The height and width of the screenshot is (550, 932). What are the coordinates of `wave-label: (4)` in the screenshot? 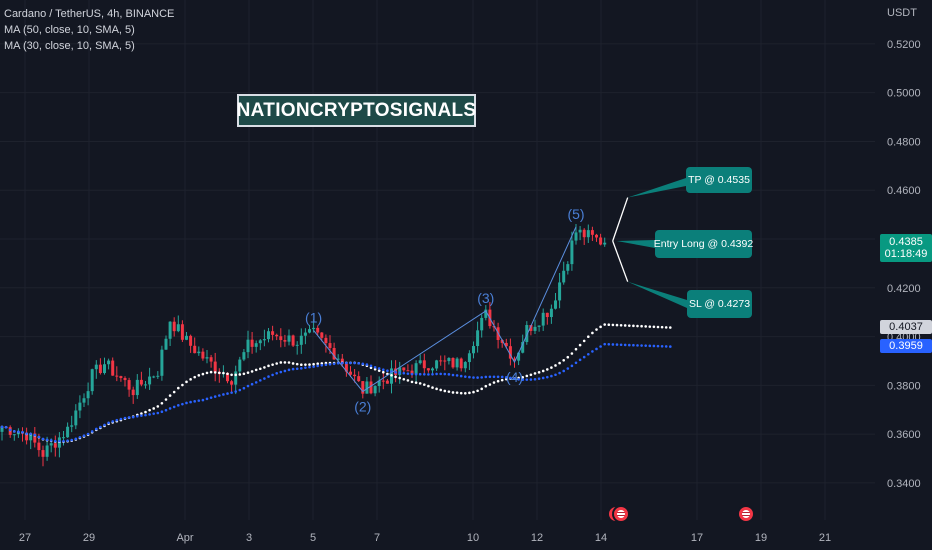 It's located at (514, 377).